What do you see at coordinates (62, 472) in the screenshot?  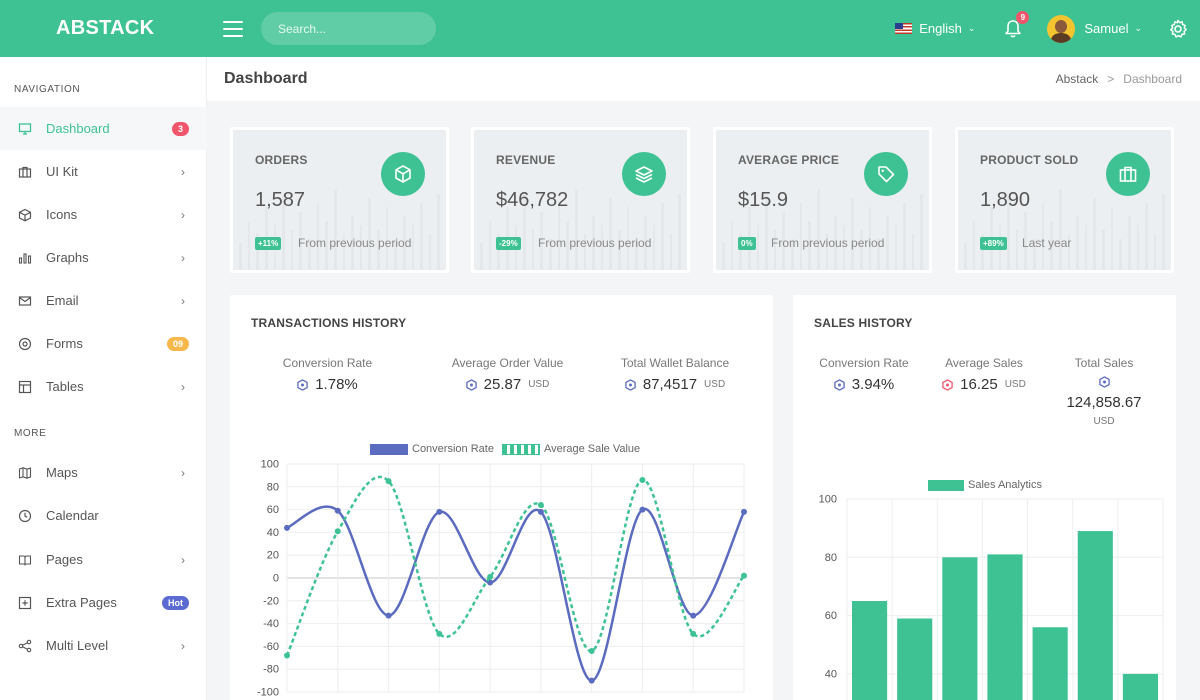 I see `sidebar-item-label: Maps` at bounding box center [62, 472].